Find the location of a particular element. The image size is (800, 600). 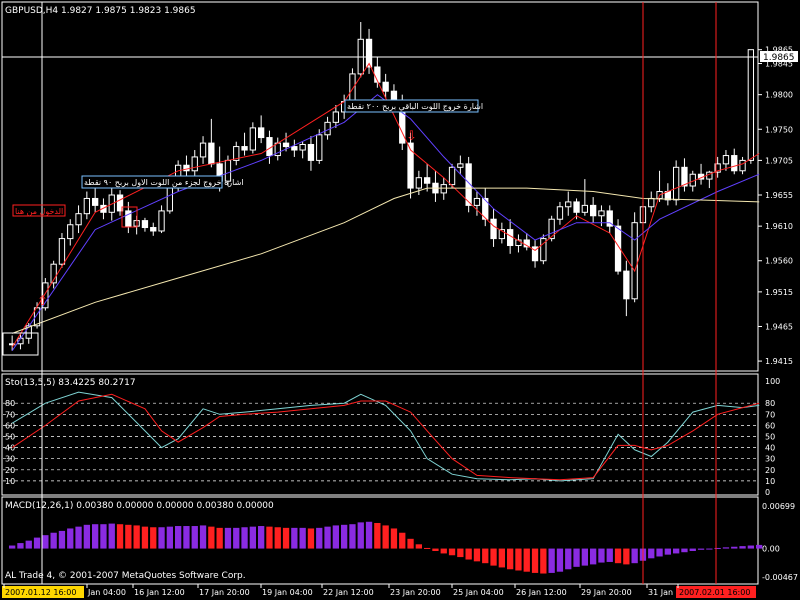

annotation-final-exit: اشارة خروج اللوت الباقي بربح ٢٠٠ نقطة is located at coordinates (413, 106).